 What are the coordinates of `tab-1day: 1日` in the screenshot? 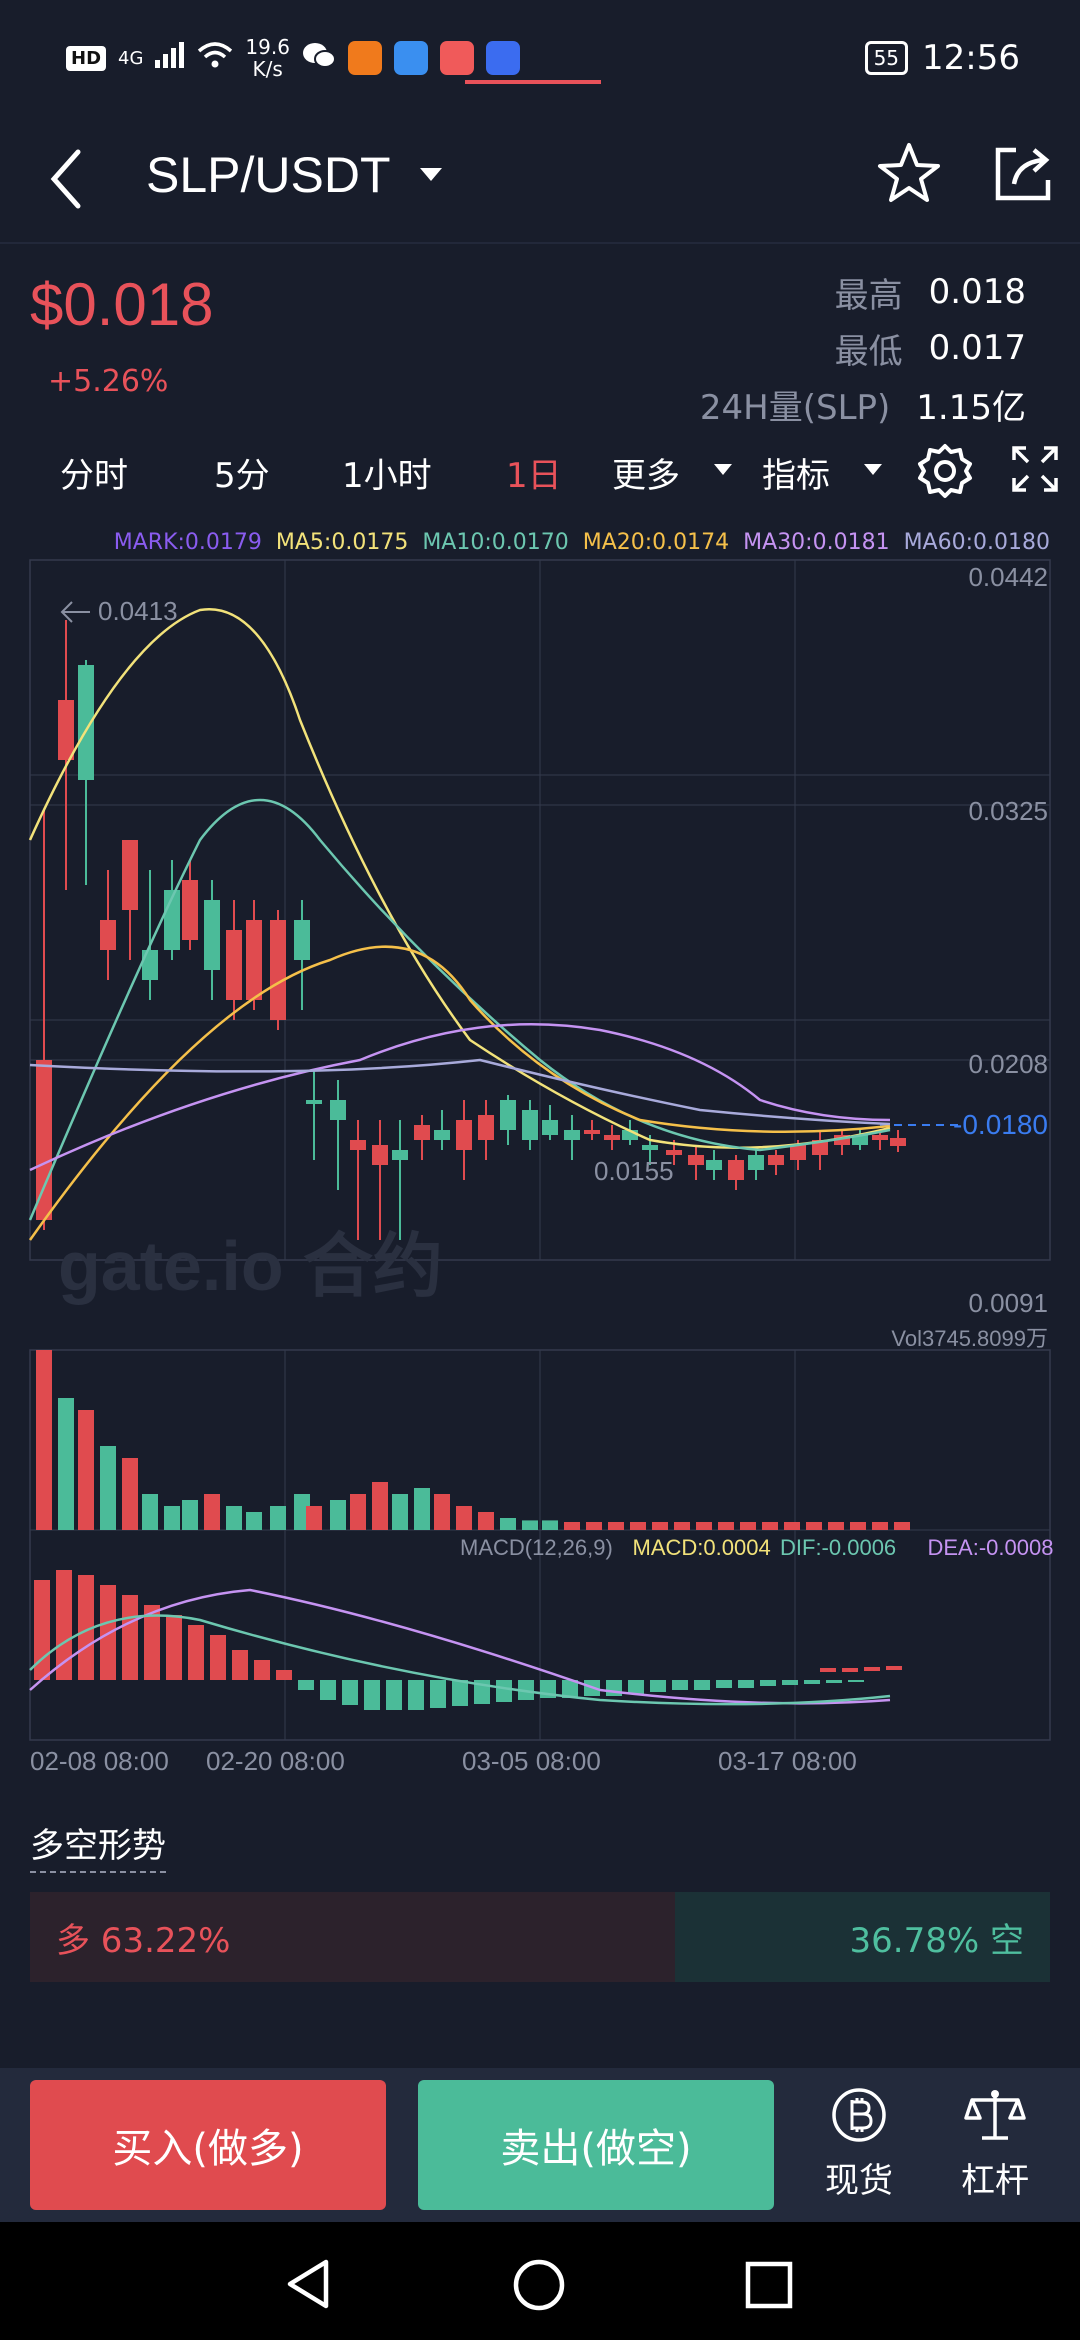 It's located at (534, 476).